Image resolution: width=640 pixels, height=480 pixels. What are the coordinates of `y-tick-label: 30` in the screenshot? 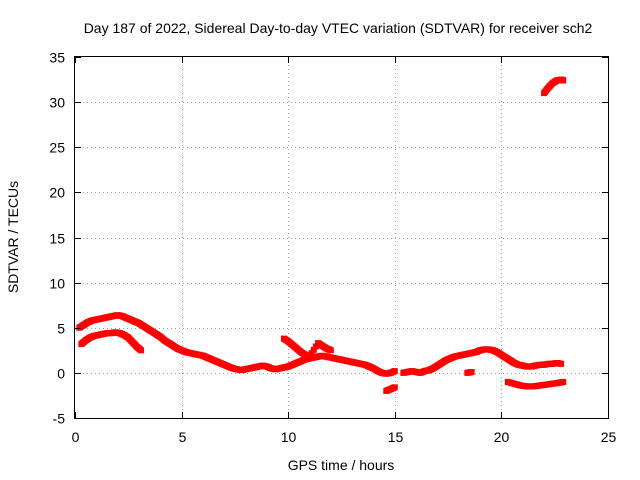 It's located at (57, 103).